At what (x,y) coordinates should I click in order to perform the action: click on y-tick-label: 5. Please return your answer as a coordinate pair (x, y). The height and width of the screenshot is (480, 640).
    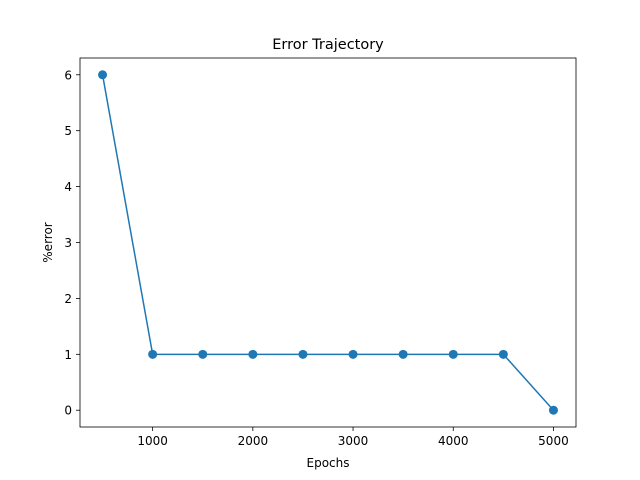
    Looking at the image, I should click on (68, 131).